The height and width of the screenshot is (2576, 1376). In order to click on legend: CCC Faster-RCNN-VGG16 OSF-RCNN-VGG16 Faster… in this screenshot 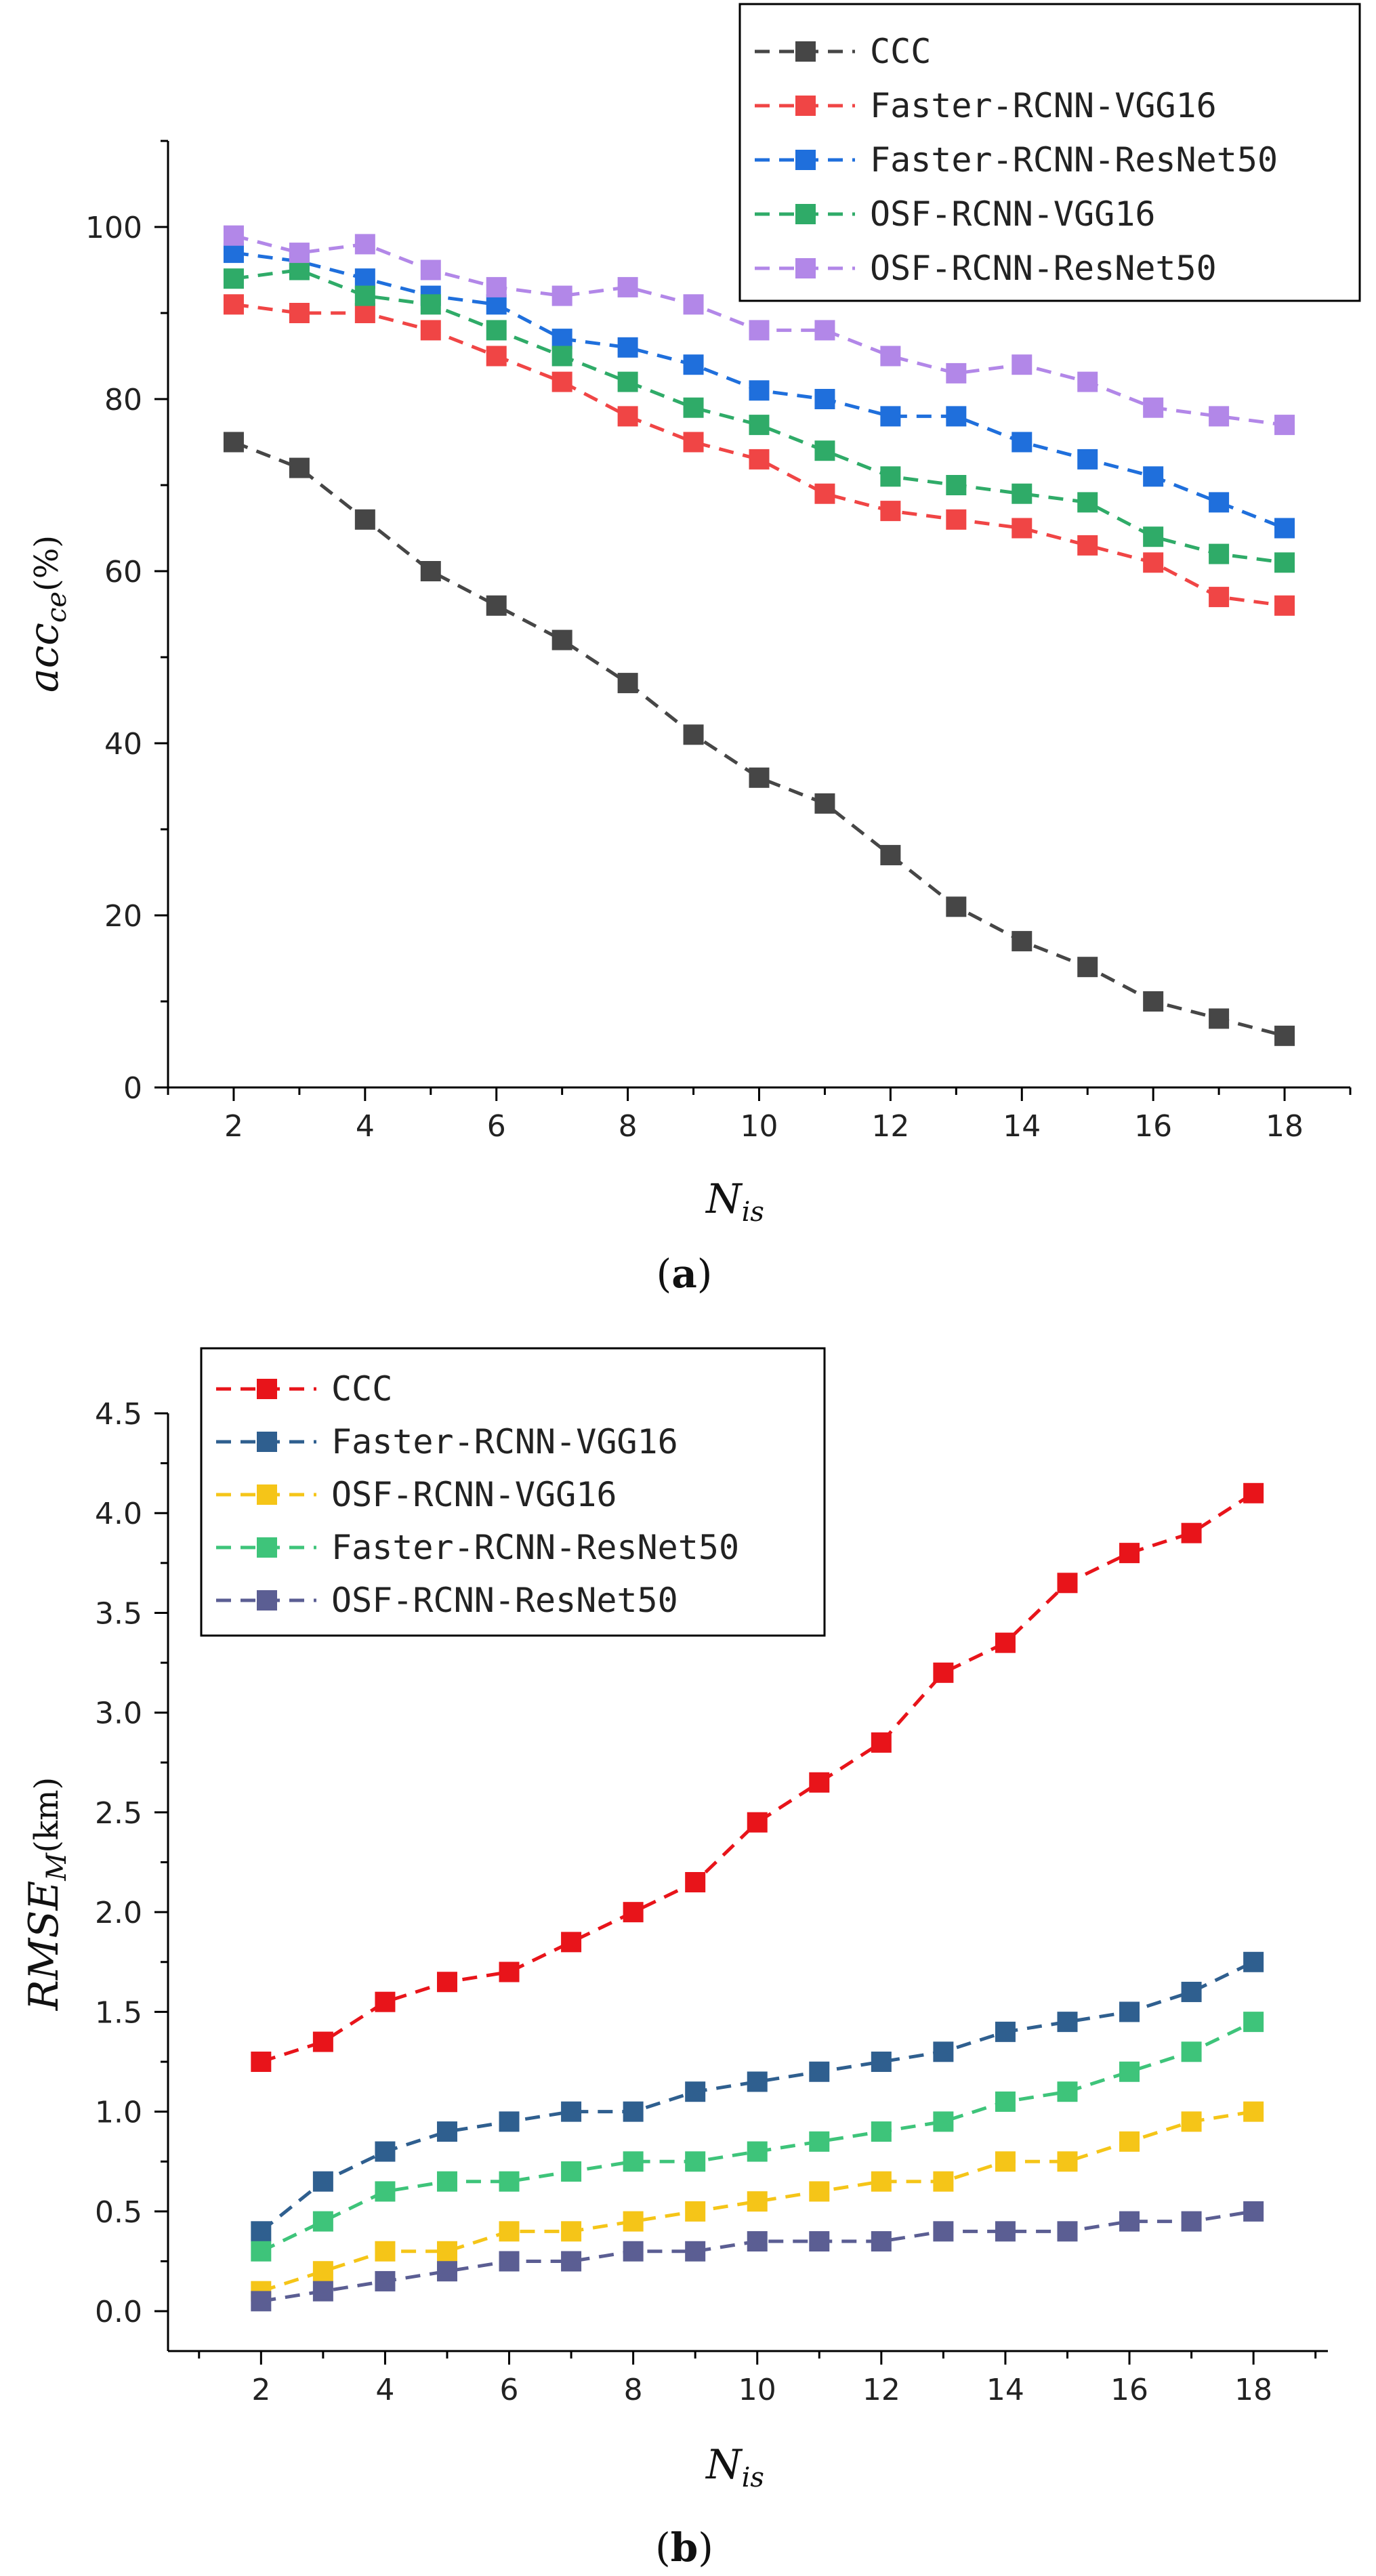, I will do `click(513, 1492)`.